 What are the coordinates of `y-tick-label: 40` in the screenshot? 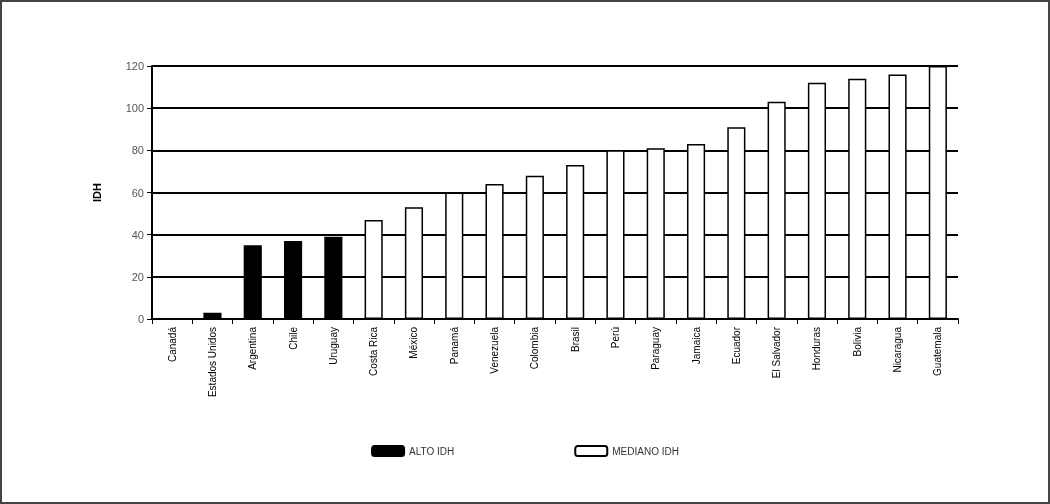 It's located at (137, 234).